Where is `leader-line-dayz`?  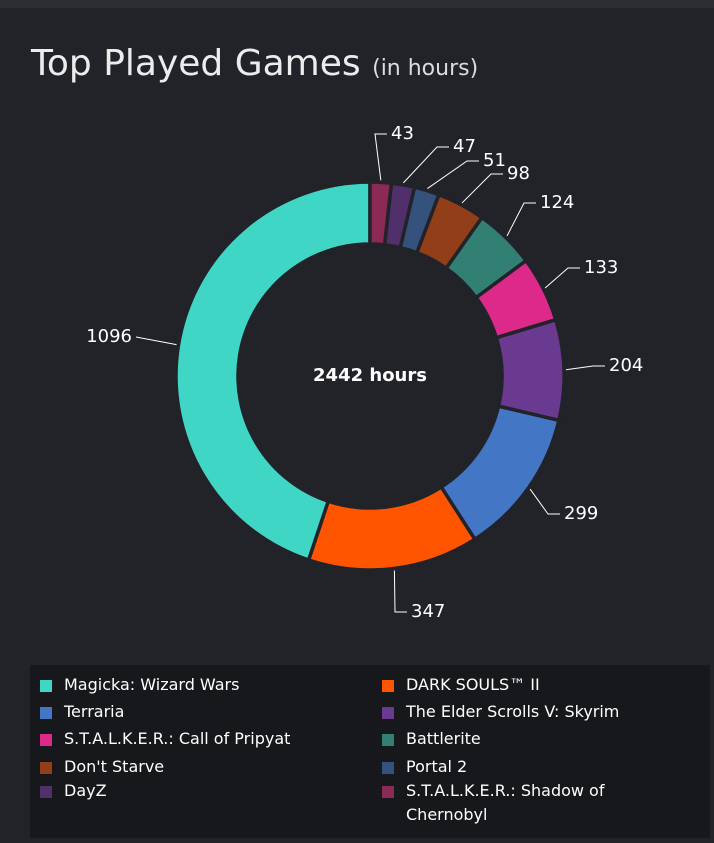
leader-line-dayz is located at coordinates (426, 165).